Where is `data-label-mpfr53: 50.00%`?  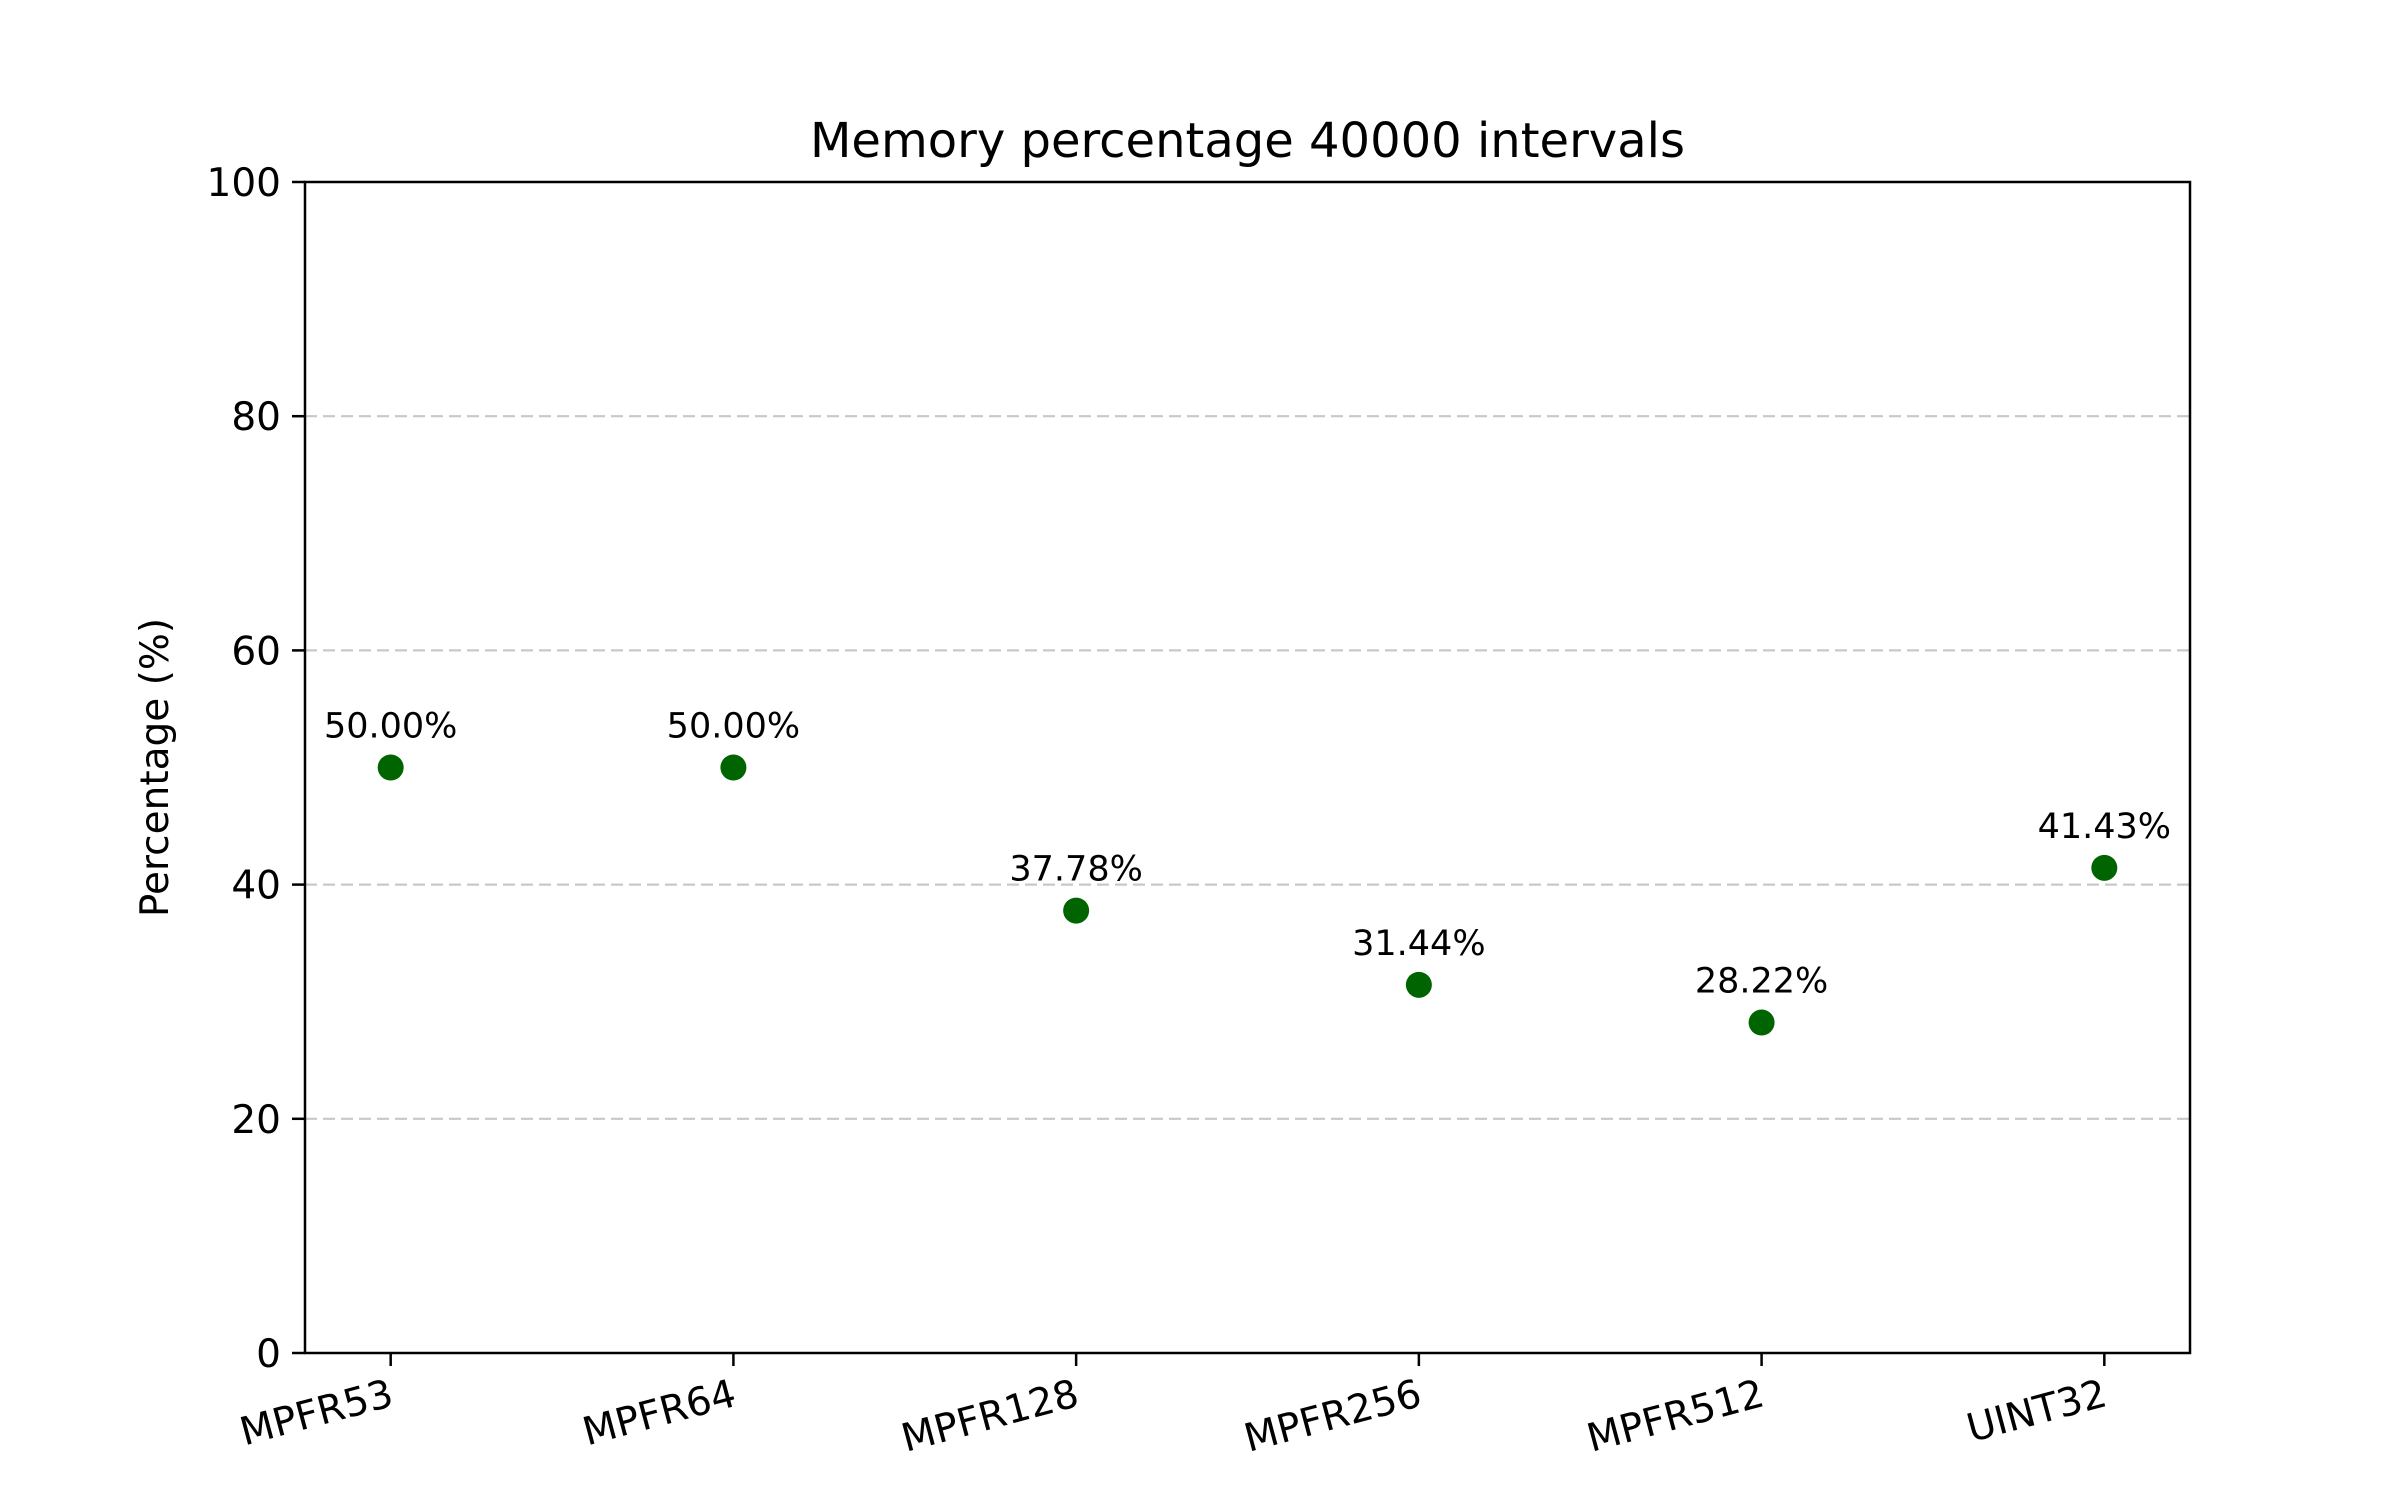
data-label-mpfr53: 50.00% is located at coordinates (390, 727).